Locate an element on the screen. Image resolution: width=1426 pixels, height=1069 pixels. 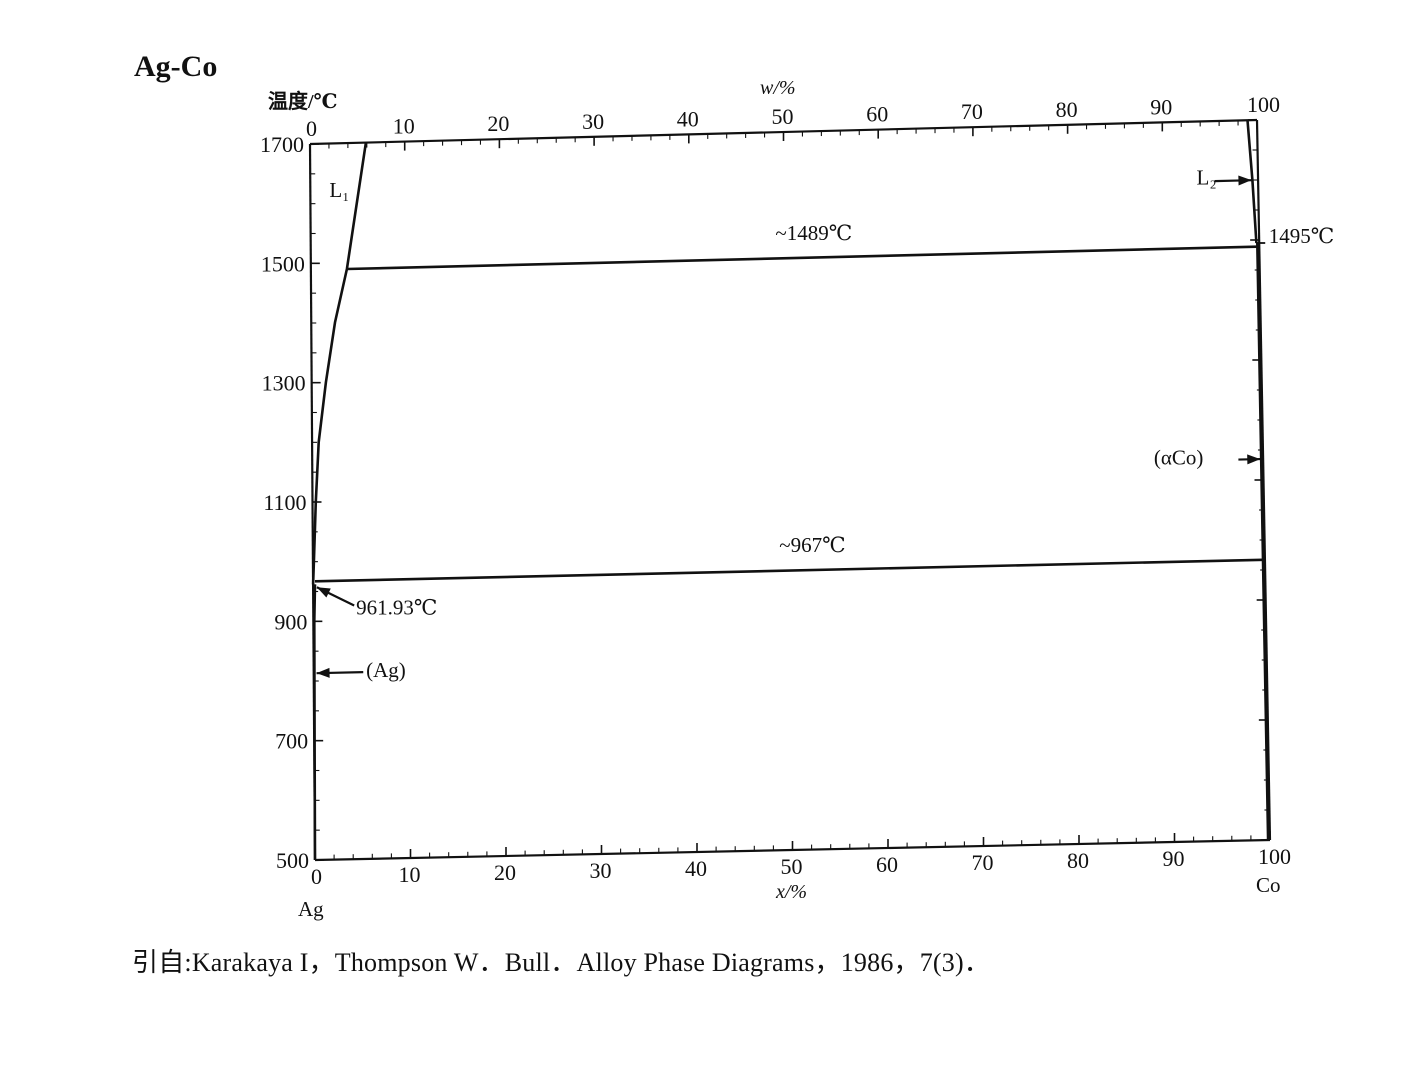
top-tick-label: 80 is located at coordinates (1067, 109).